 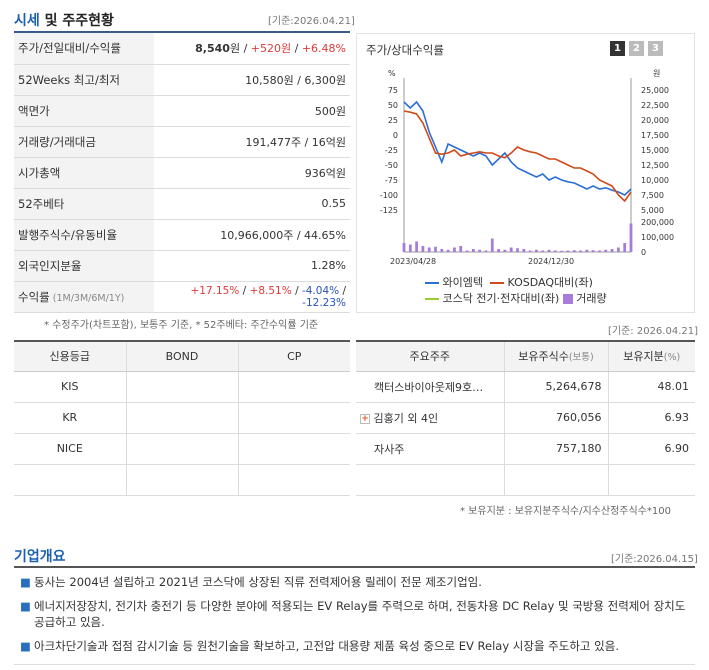 I want to click on legend-label: KOSDAQ대비(좌), so click(x=550, y=282).